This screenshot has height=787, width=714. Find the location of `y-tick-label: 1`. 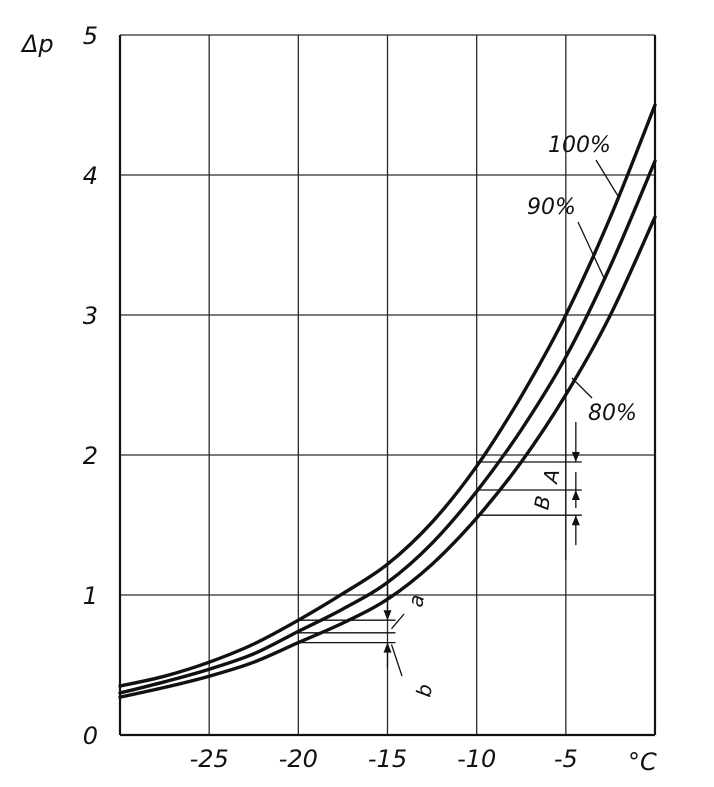

y-tick-label: 1 is located at coordinates (90, 596).